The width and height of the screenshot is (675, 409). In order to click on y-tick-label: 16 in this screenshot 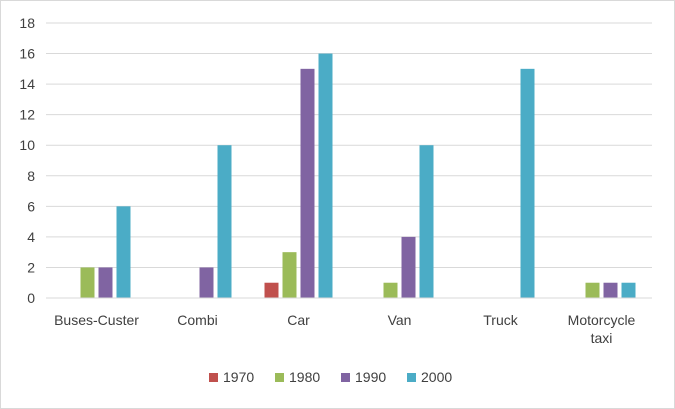, I will do `click(27, 54)`.